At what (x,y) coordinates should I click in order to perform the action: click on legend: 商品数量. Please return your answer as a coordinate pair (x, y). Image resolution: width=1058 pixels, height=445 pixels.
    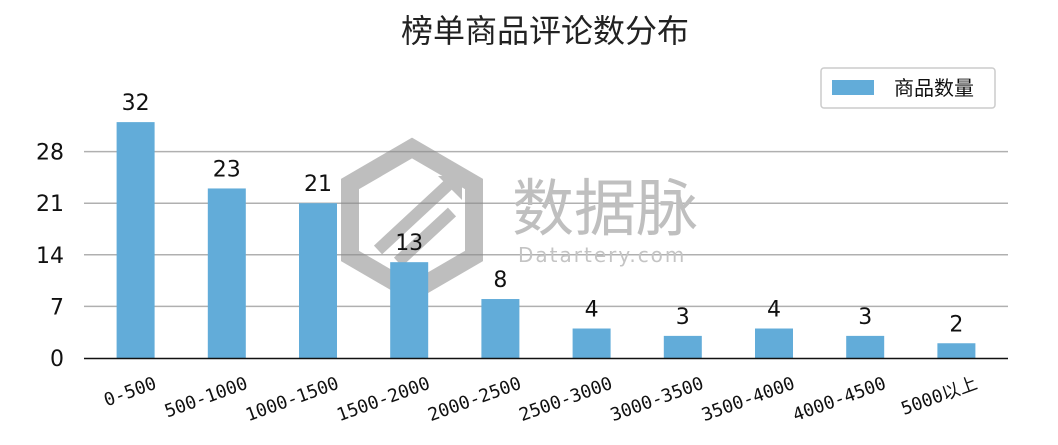
    Looking at the image, I should click on (908, 88).